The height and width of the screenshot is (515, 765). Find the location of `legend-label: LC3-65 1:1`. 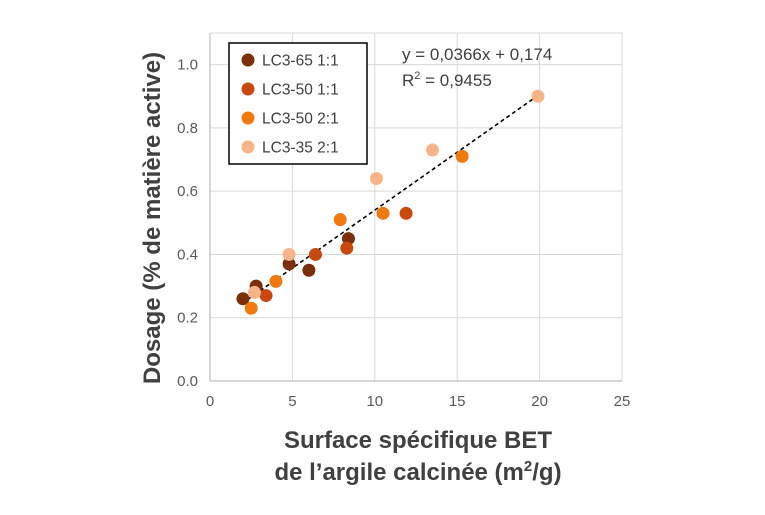

legend-label: LC3-65 1:1 is located at coordinates (300, 61).